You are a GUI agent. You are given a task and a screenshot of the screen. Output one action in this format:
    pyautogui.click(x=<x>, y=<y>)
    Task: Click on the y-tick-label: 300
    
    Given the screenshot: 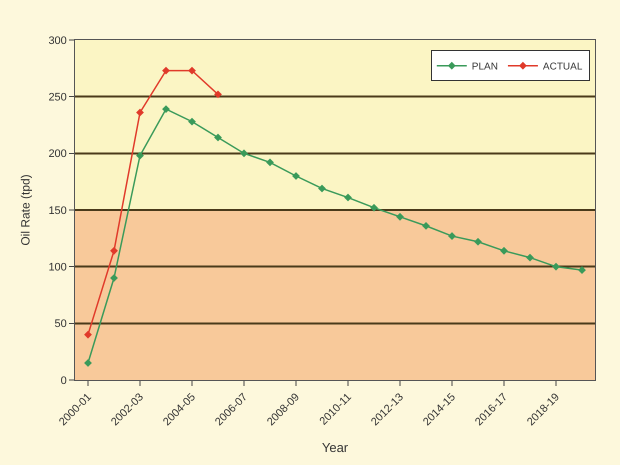 What is the action you would take?
    pyautogui.click(x=57, y=40)
    